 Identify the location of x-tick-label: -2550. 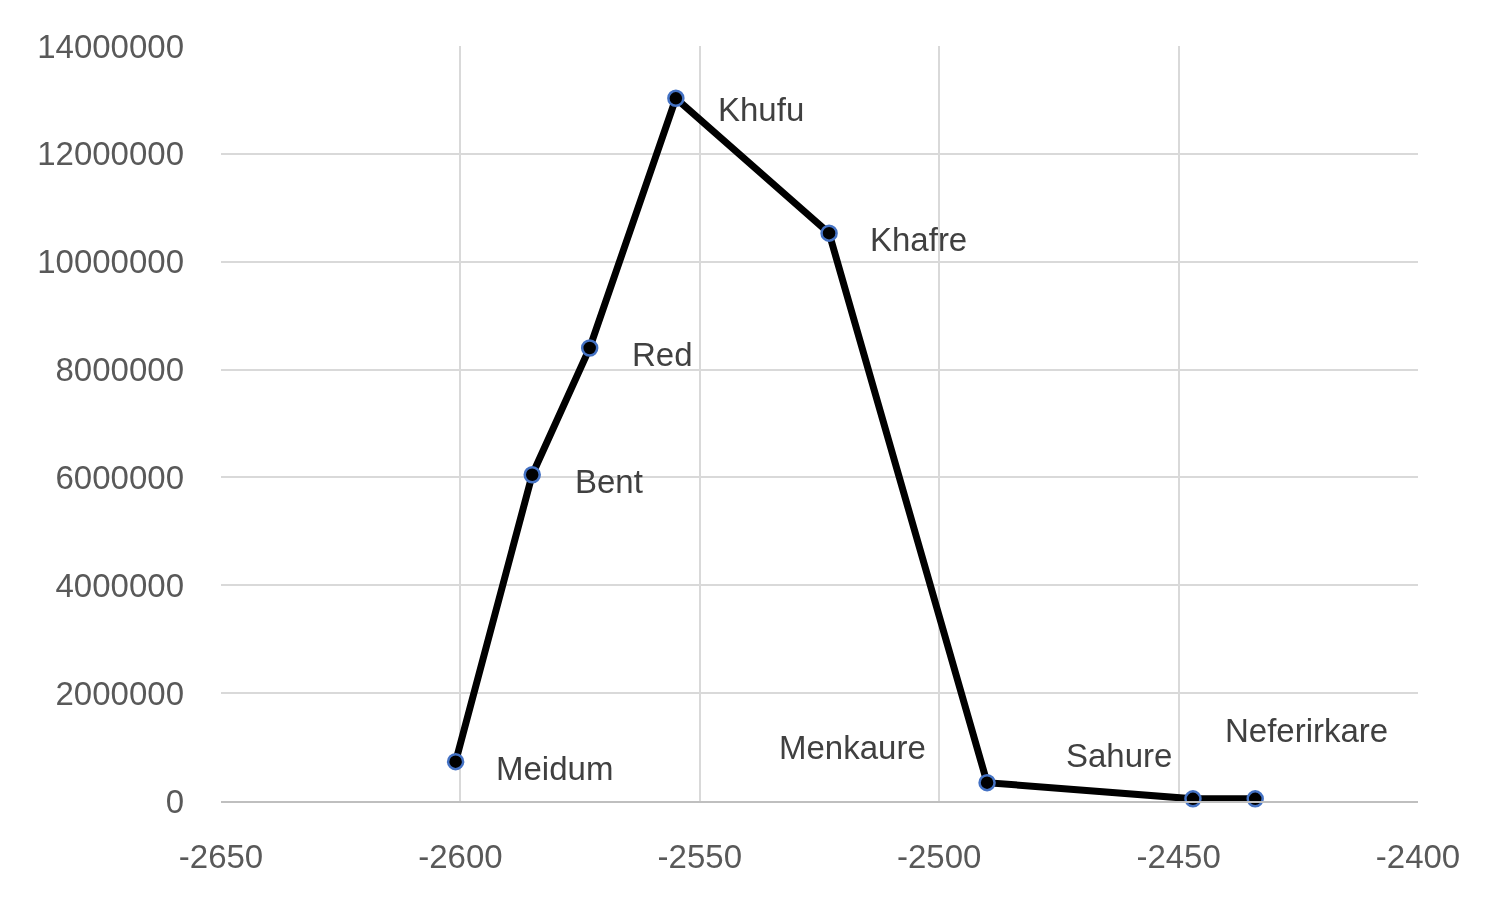
(699, 857).